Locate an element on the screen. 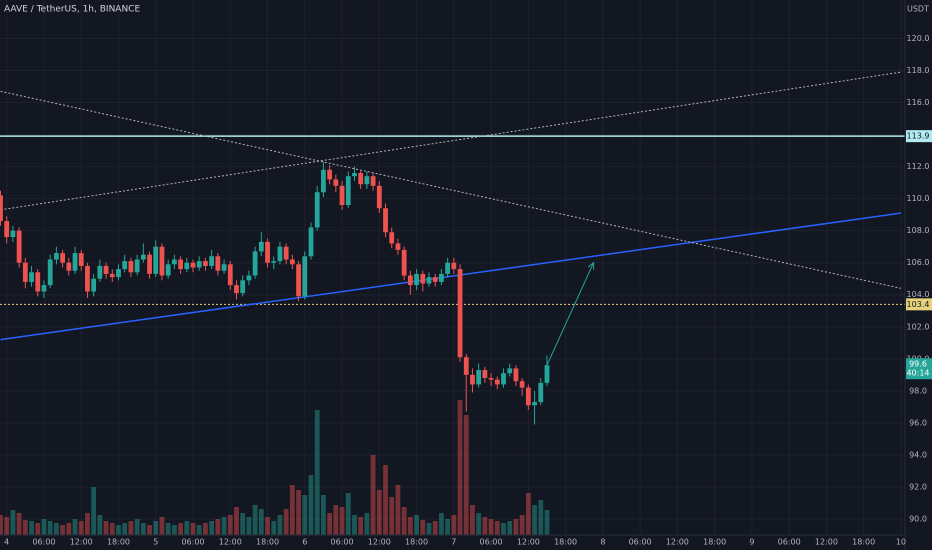 The image size is (932, 550). x-tick-label: 9 is located at coordinates (751, 542).